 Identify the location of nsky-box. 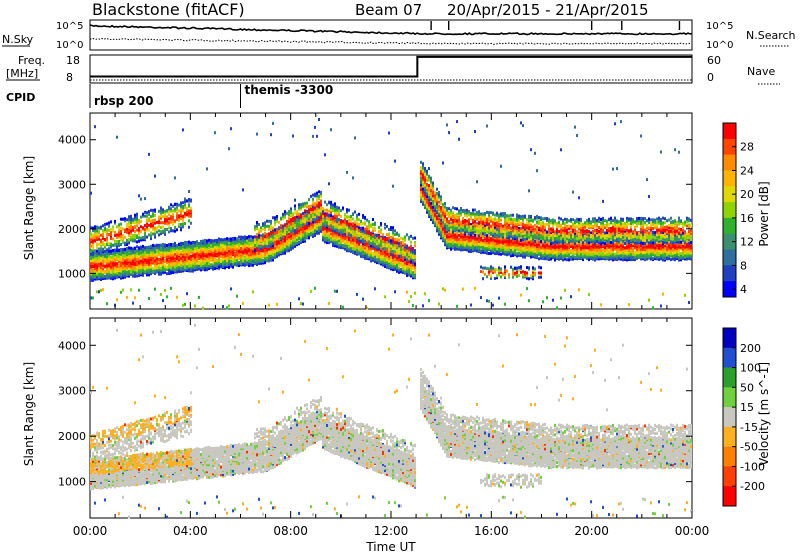
(391, 35).